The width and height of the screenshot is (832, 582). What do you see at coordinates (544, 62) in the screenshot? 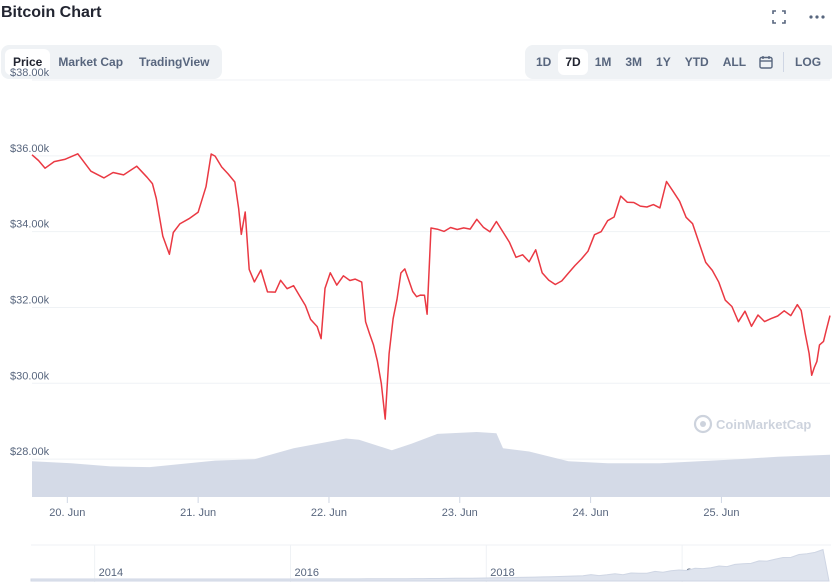
I see `range-1d-button: 1D` at bounding box center [544, 62].